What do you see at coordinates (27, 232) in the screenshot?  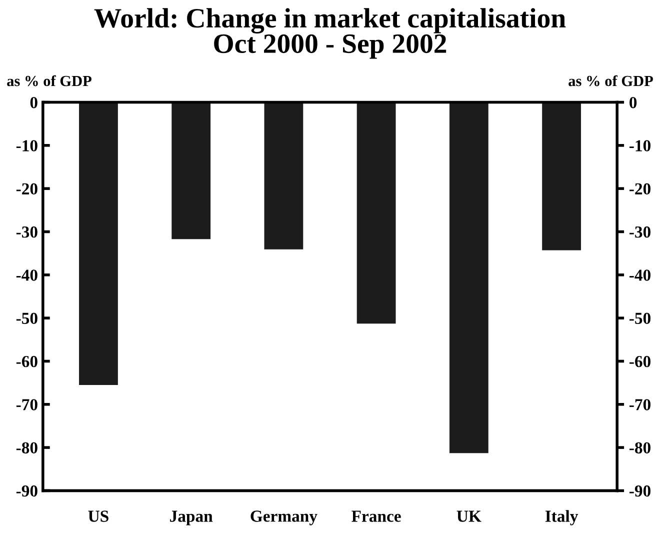 I see `y-tick-label: -30` at bounding box center [27, 232].